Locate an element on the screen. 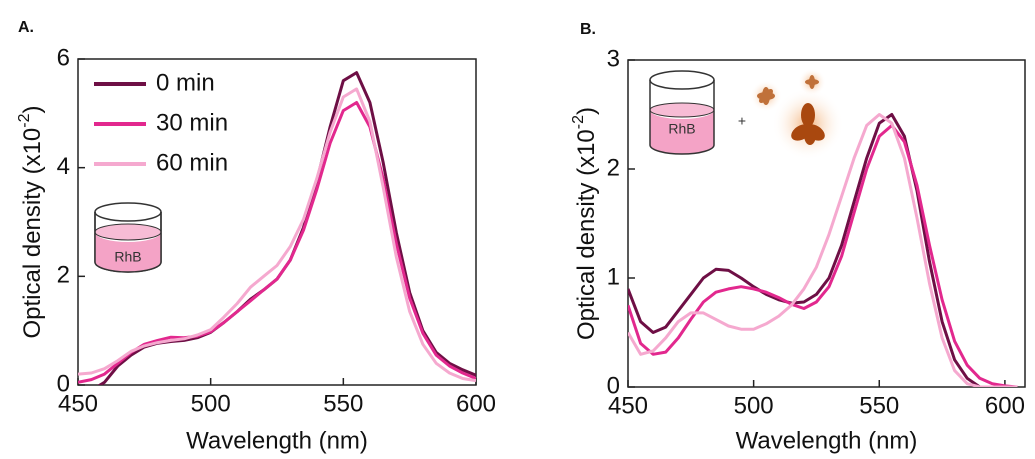 Image resolution: width=1035 pixels, height=459 pixels. legend-label: 60 min is located at coordinates (192, 162).